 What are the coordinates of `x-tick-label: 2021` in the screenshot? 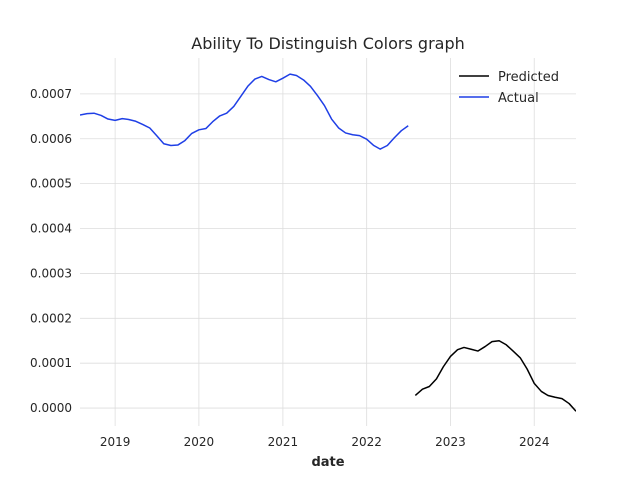 It's located at (283, 442).